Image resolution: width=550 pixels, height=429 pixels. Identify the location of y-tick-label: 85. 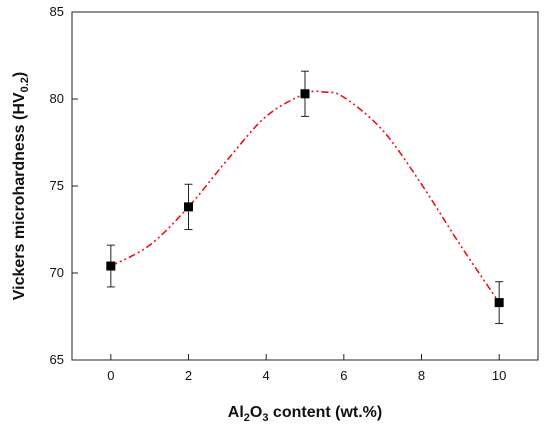
(57, 11).